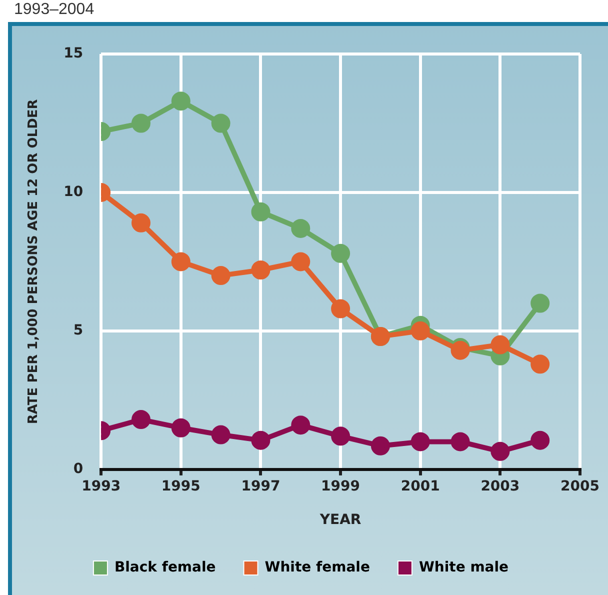  Describe the element at coordinates (260, 486) in the screenshot. I see `x-tick-label: 1997` at that location.